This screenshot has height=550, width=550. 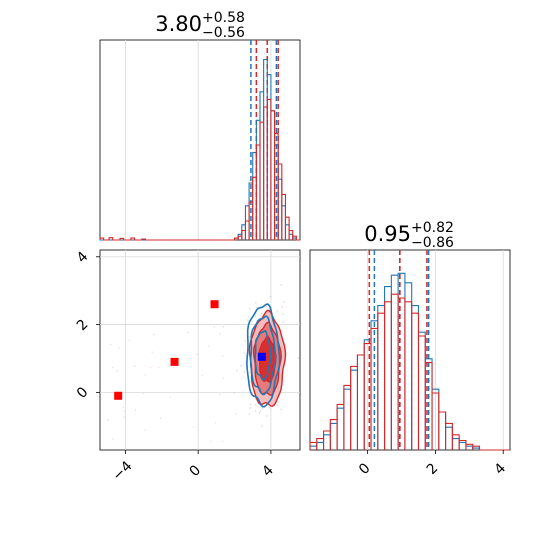 What do you see at coordinates (435, 350) in the screenshot?
I see `right-marginal-grid` at bounding box center [435, 350].